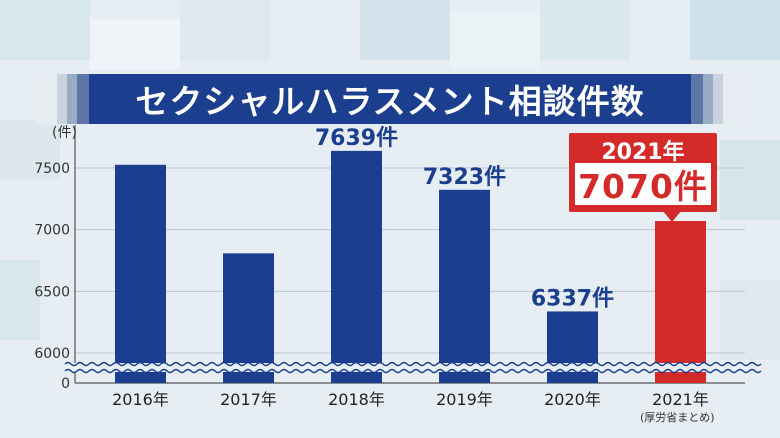 This screenshot has width=780, height=438. Describe the element at coordinates (248, 318) in the screenshot. I see `bar-2017` at that location.